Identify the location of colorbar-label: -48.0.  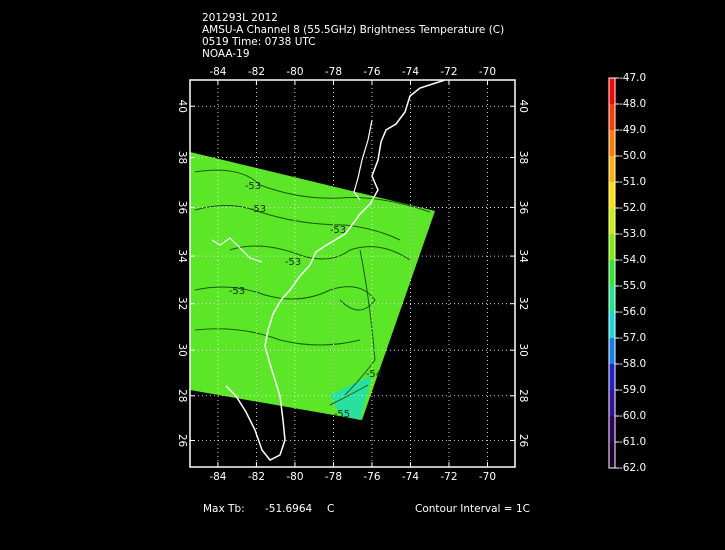
(632, 104).